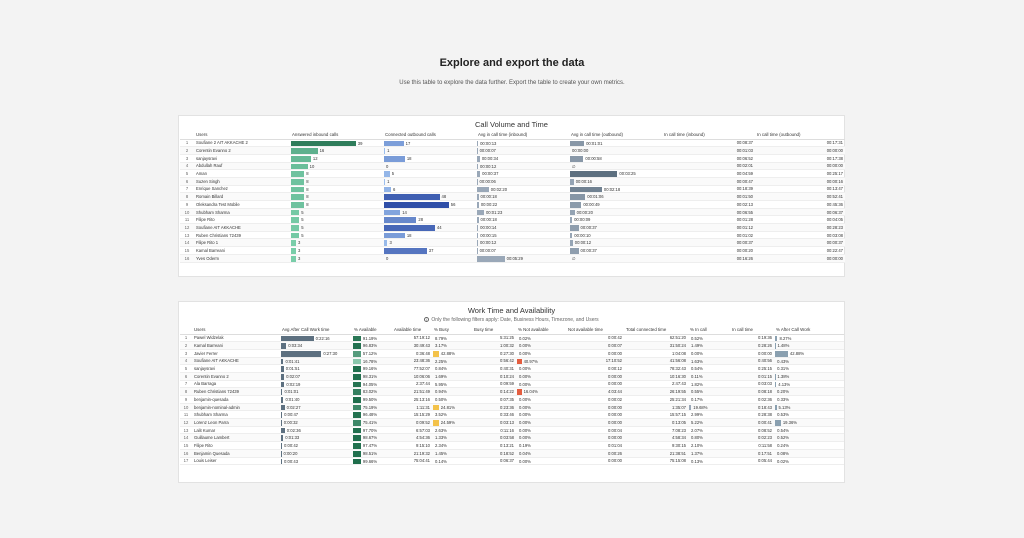 Image resolution: width=1024 pixels, height=538 pixels. Describe the element at coordinates (530, 361) in the screenshot. I see `pct-not-available-value: 40.97%` at that location.